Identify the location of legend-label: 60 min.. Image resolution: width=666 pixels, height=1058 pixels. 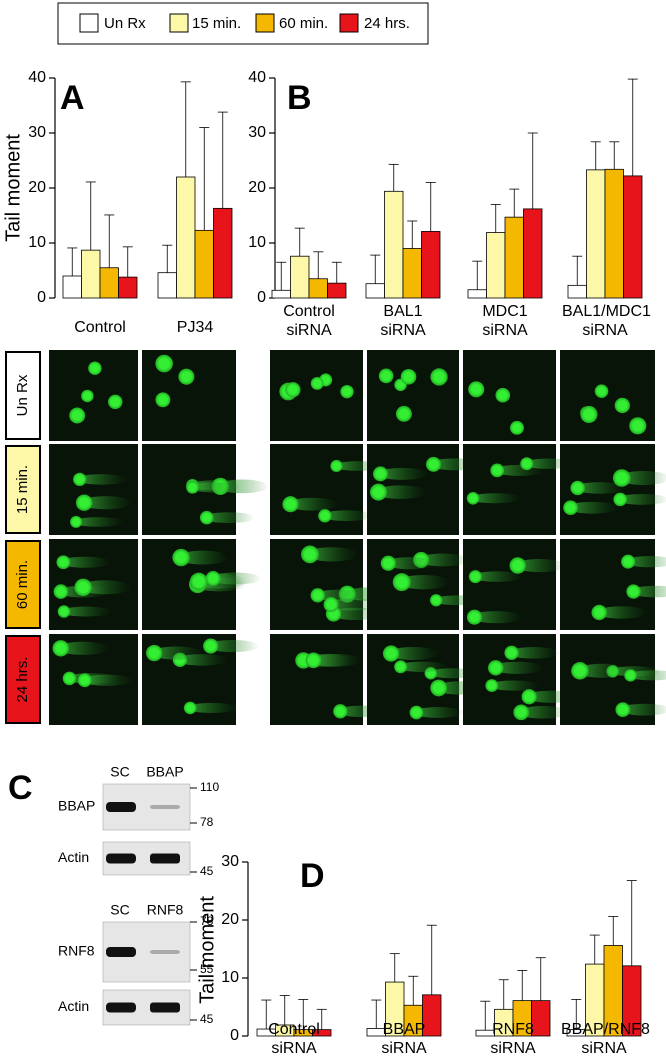
(303, 23).